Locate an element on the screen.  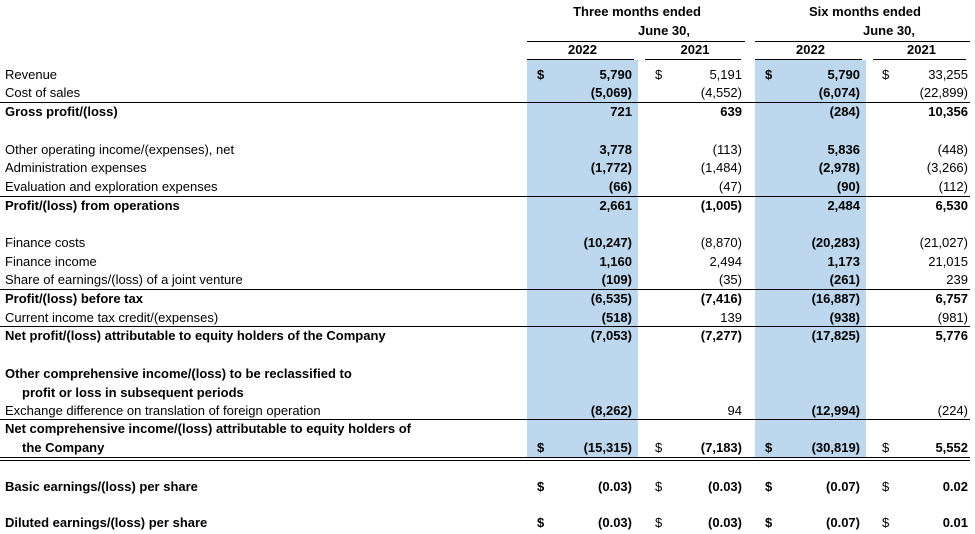
cell-value: 239 is located at coordinates (957, 279).